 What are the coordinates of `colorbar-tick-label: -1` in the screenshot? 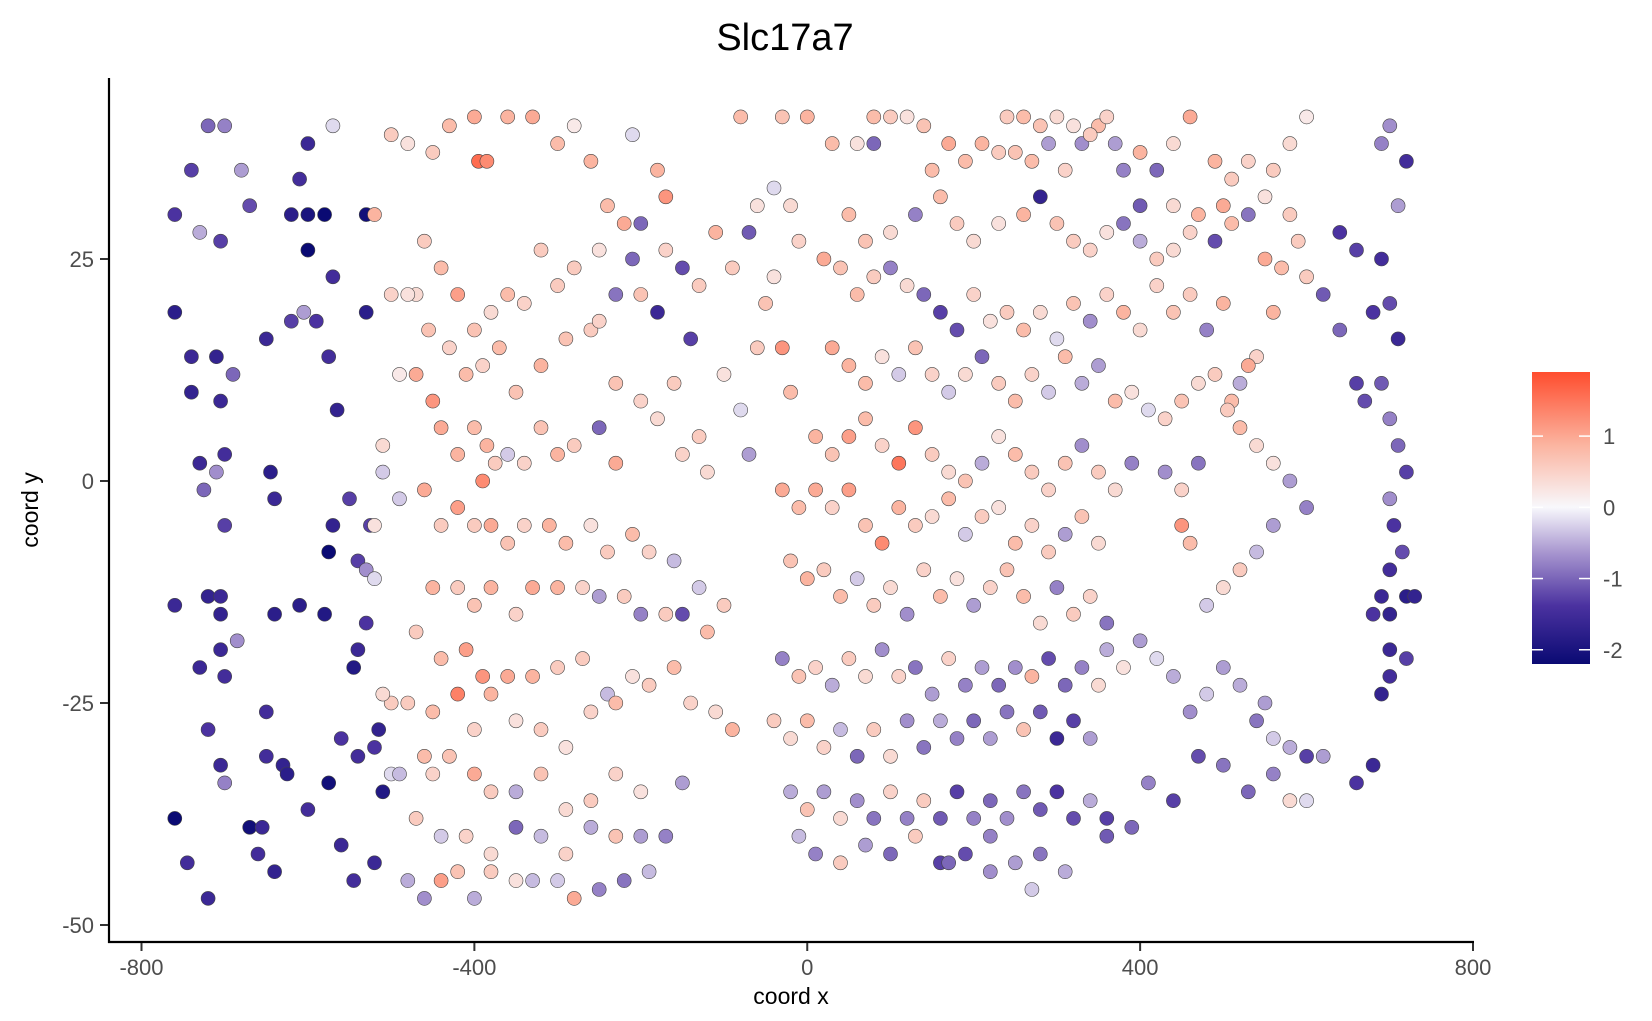 It's located at (1613, 579).